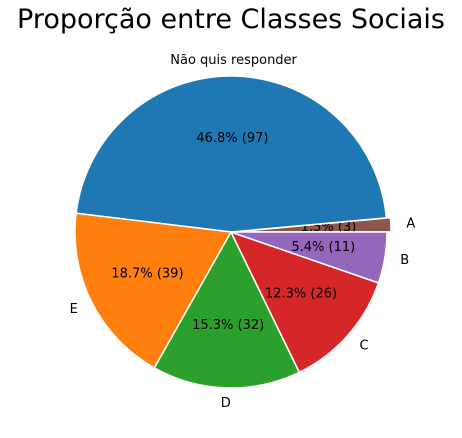 The image size is (462, 438). I want to click on pie-pct-label-nao-quis-responder: 46.8% (97), so click(232, 138).